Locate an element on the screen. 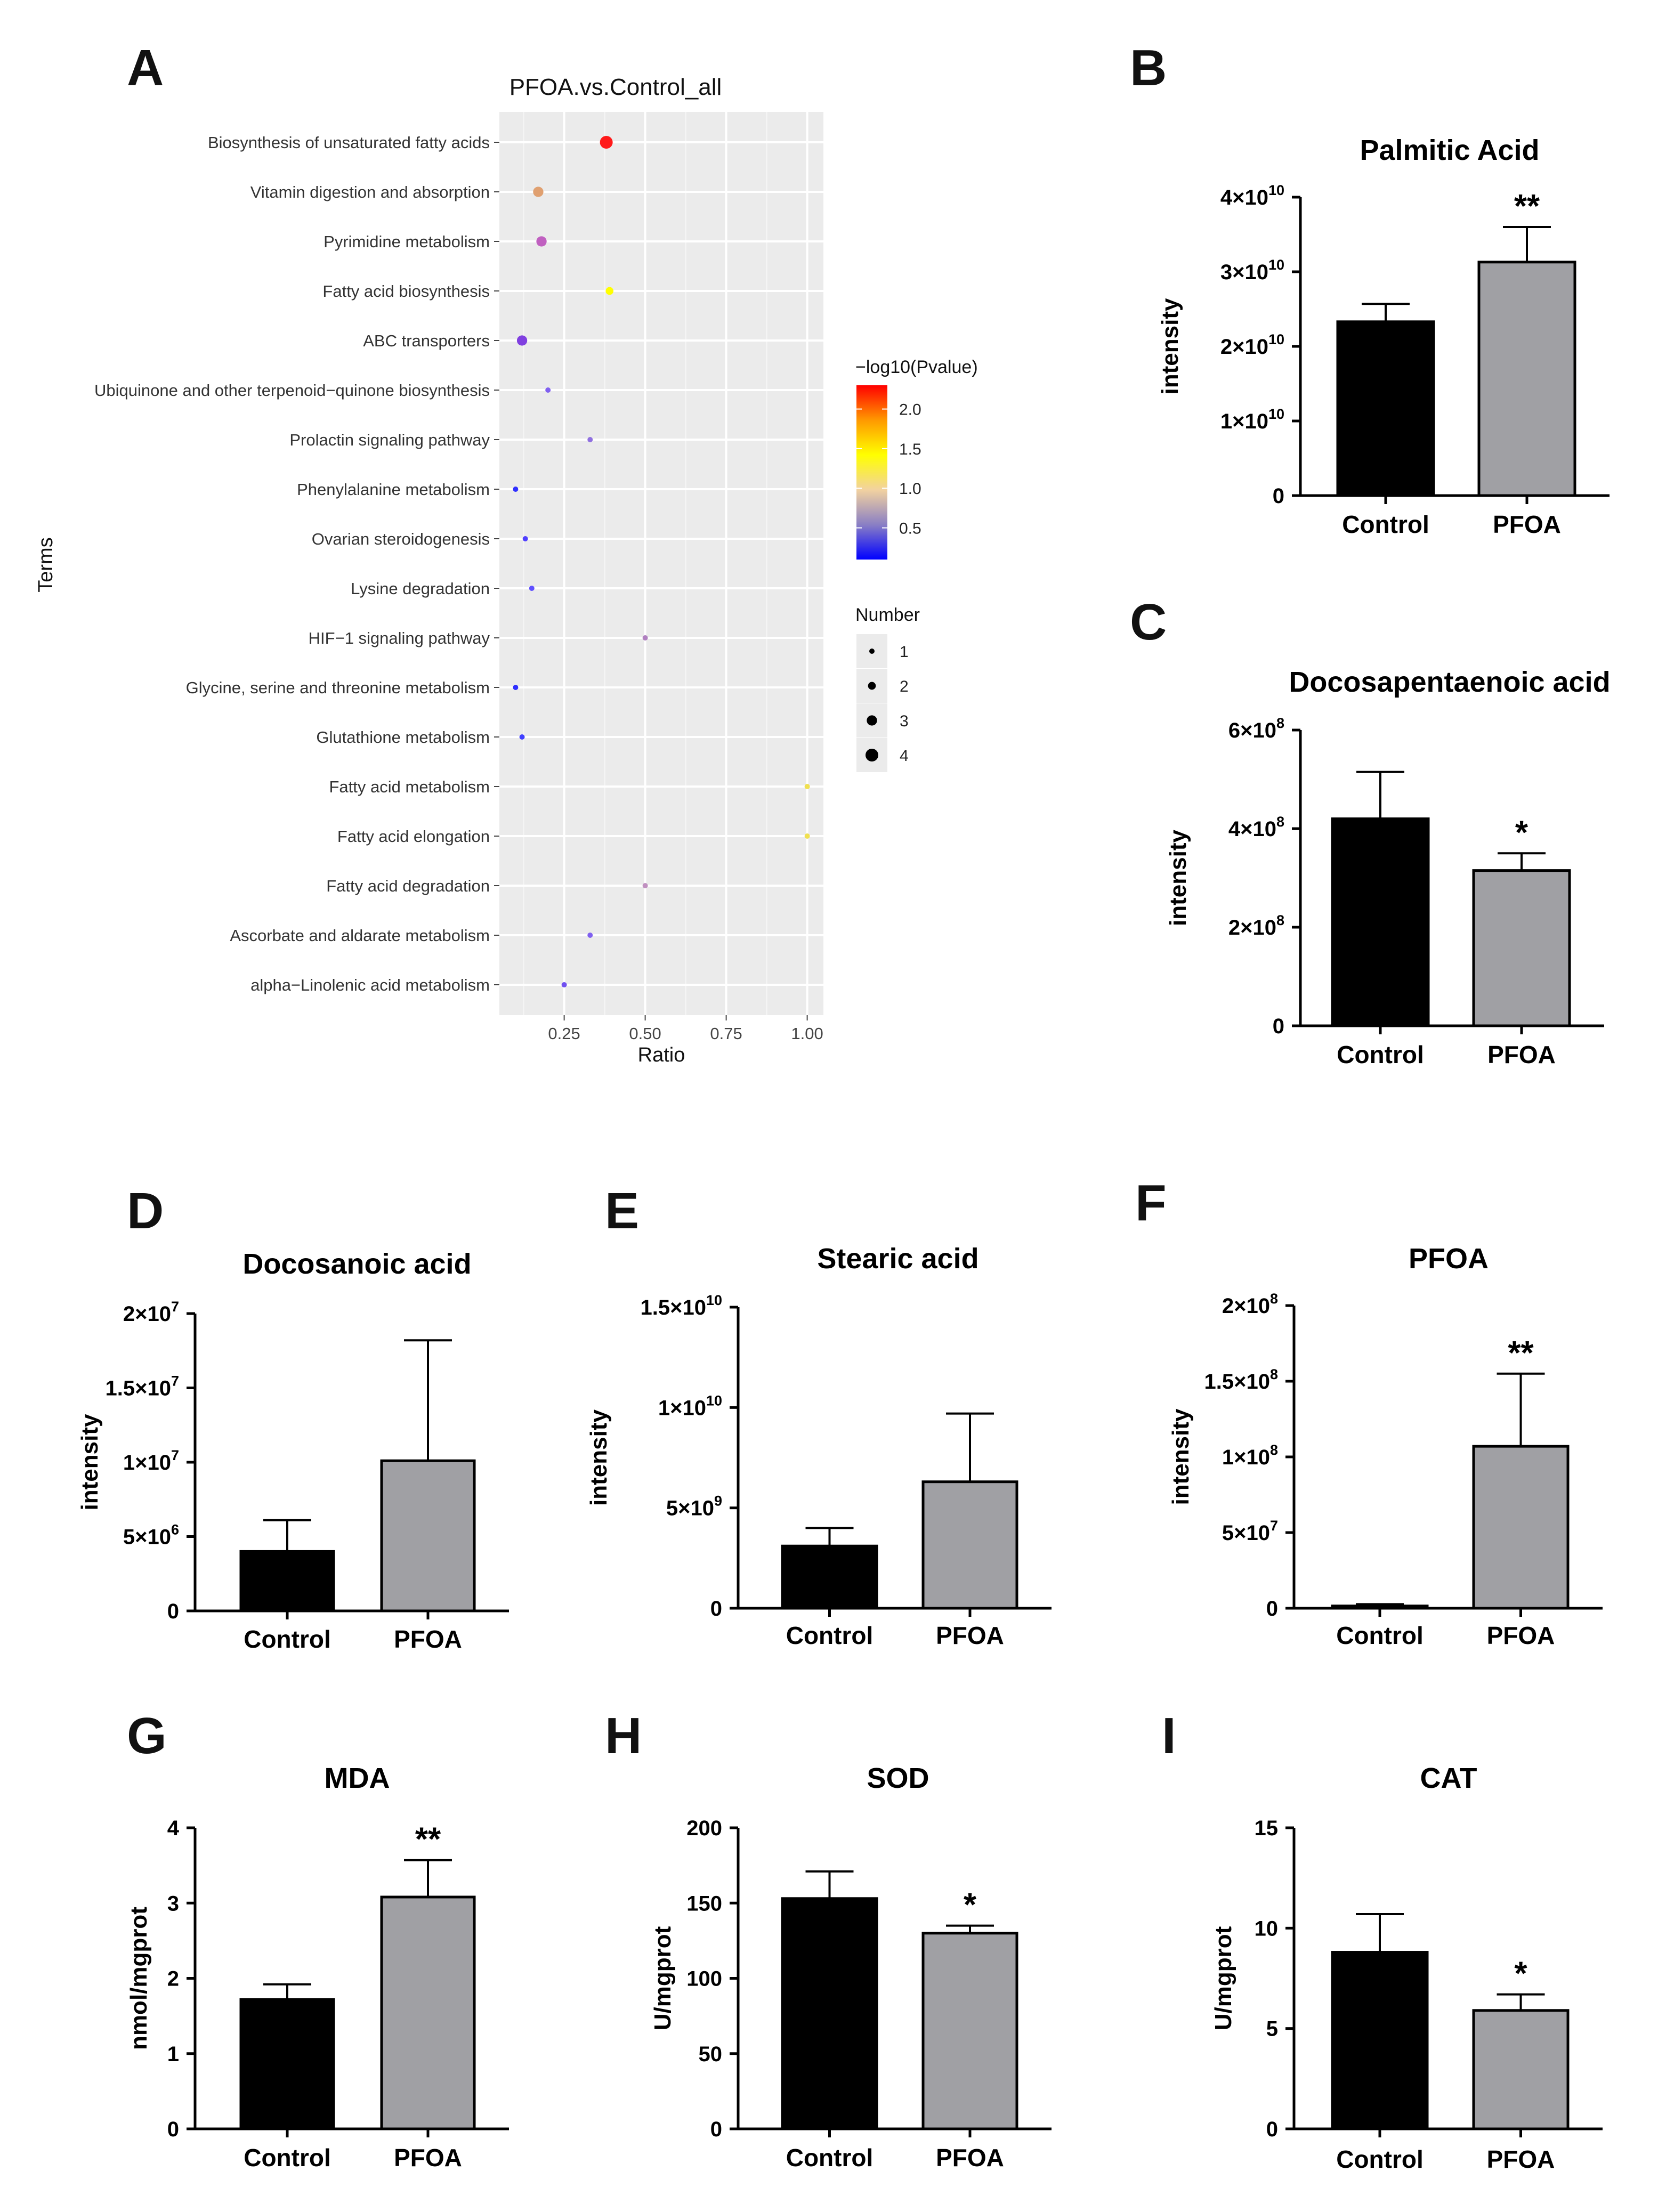 The width and height of the screenshot is (1666, 2212). category-label: Control is located at coordinates (1380, 1054).